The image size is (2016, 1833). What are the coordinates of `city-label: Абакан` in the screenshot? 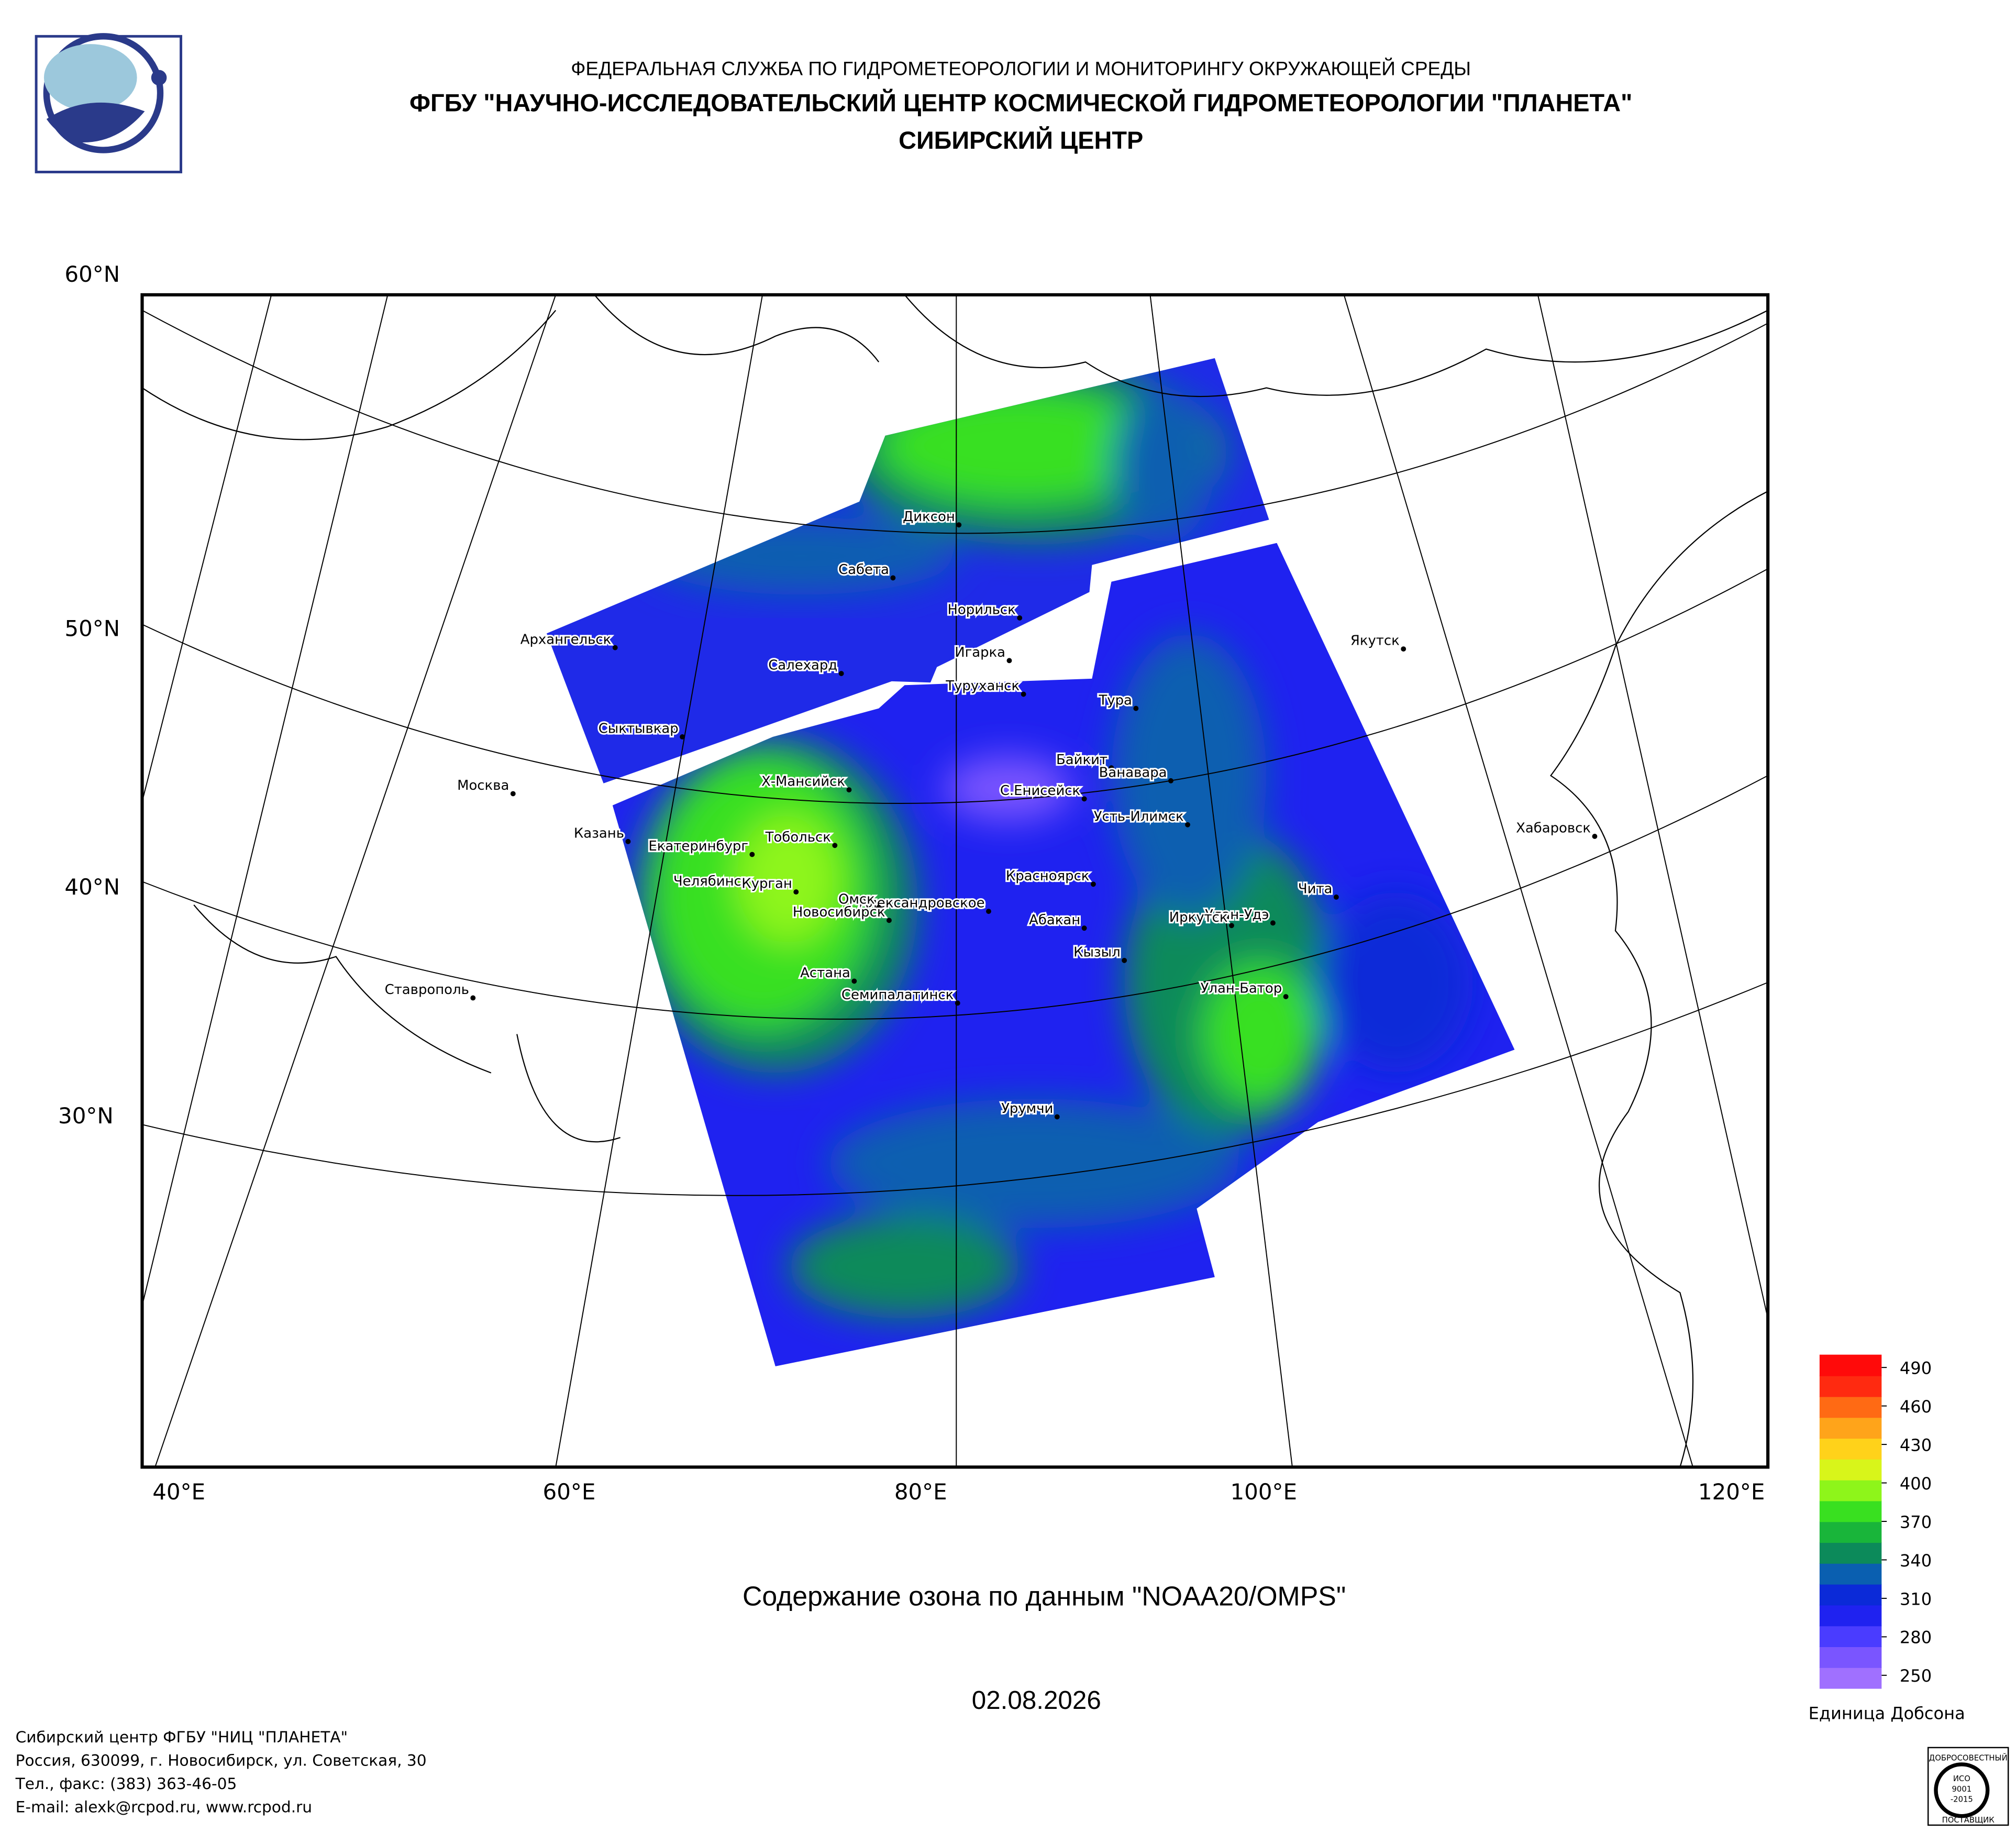 It's located at (1055, 920).